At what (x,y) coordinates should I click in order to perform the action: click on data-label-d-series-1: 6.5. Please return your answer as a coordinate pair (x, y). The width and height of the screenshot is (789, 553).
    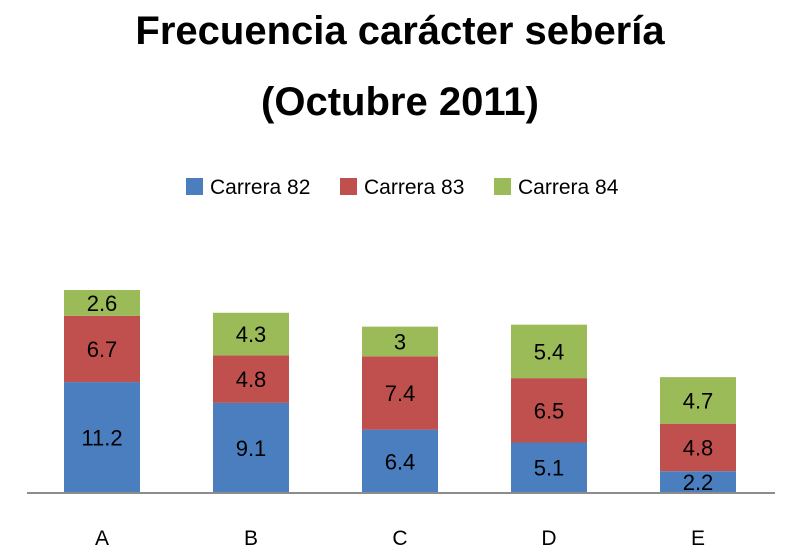
    Looking at the image, I should click on (549, 410).